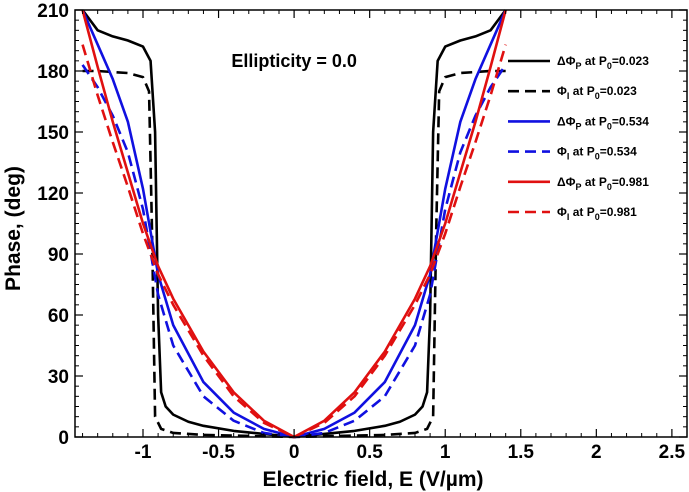 This screenshot has height=492, width=689. I want to click on ellipticity-annotation: Ellipticity = 0.0, so click(294, 61).